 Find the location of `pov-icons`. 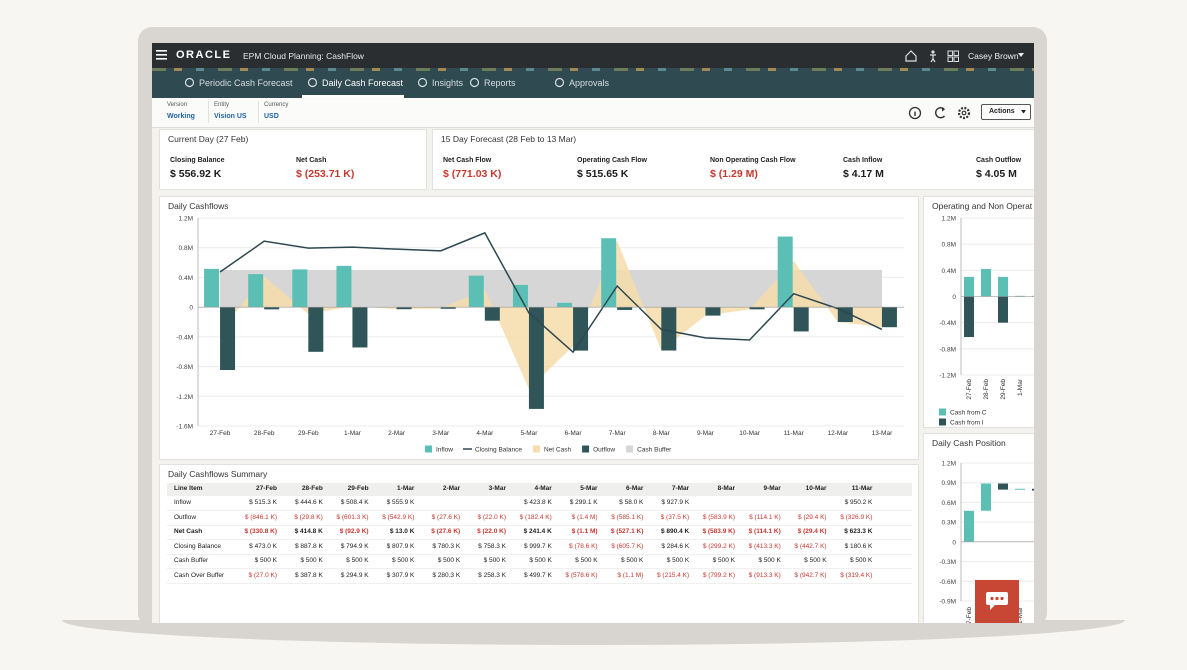

pov-icons is located at coordinates (939, 113).